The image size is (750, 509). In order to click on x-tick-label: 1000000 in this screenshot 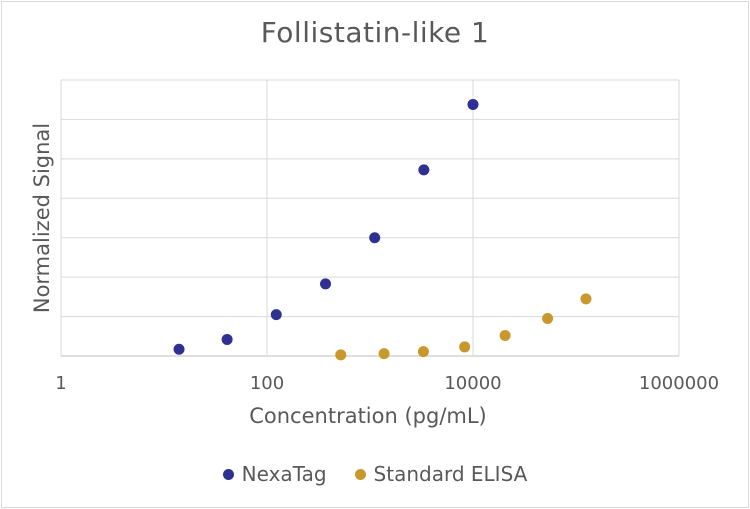, I will do `click(679, 383)`.